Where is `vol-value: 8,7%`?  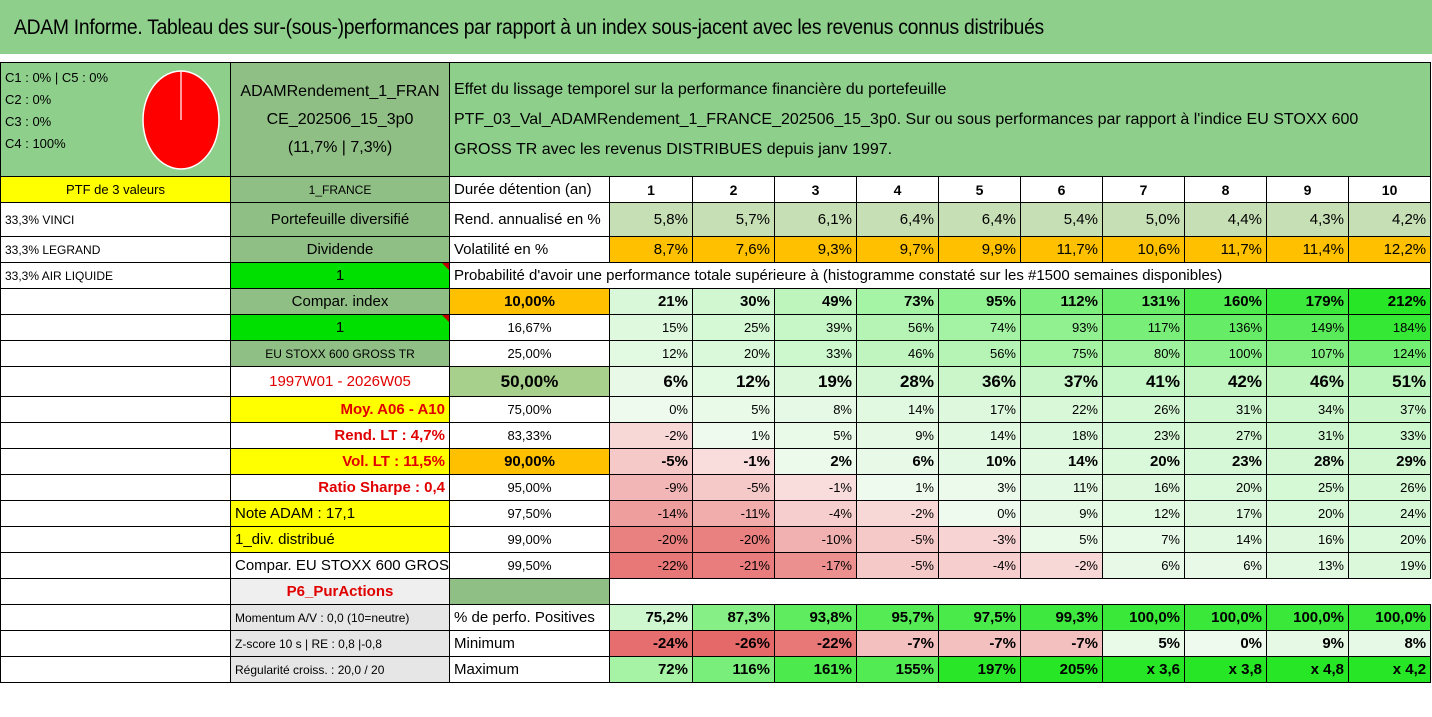 vol-value: 8,7% is located at coordinates (651, 249).